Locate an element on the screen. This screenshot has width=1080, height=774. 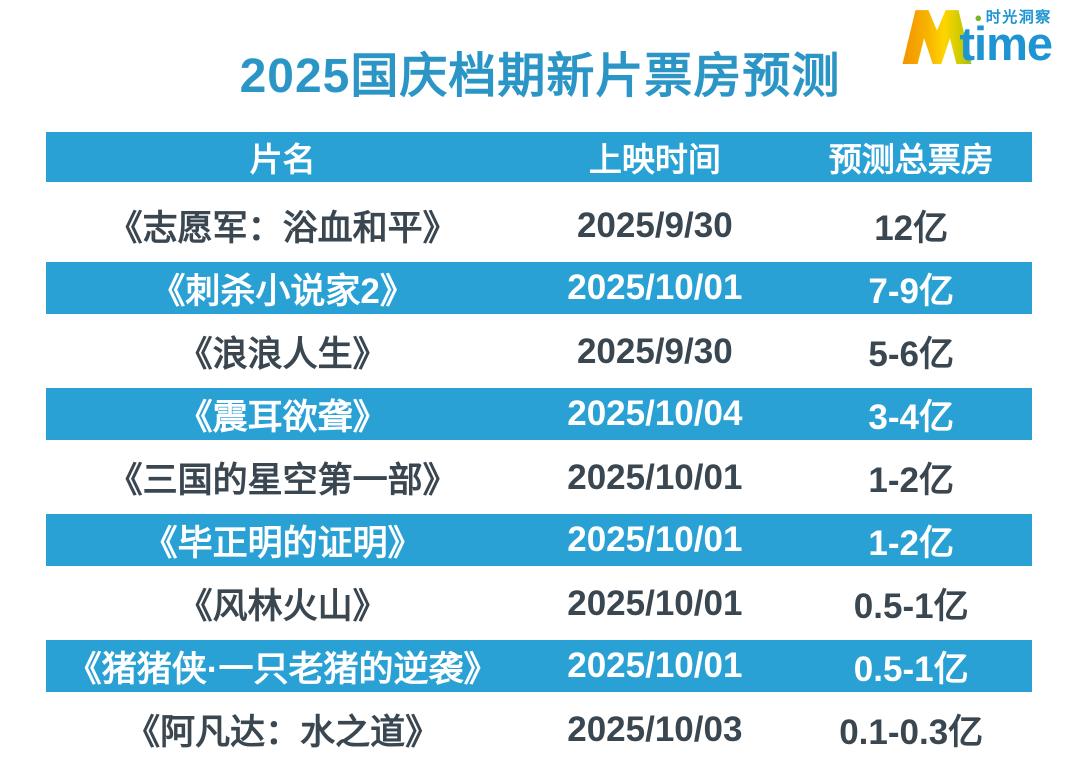
box-office-forecast: 5-6亿 is located at coordinates (911, 354).